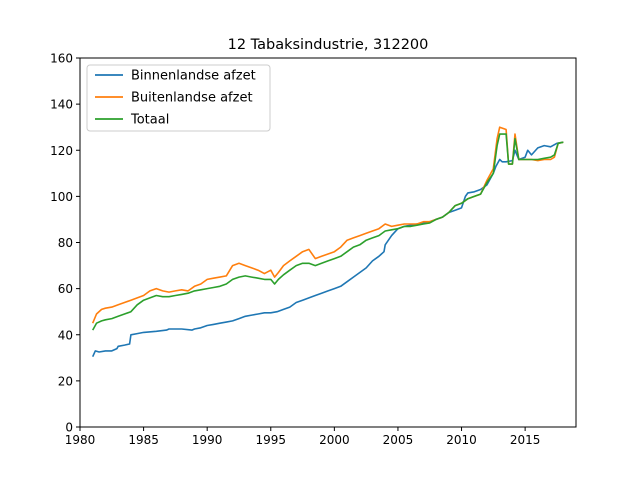  Describe the element at coordinates (65, 335) in the screenshot. I see `y-tick-label: 40` at that location.